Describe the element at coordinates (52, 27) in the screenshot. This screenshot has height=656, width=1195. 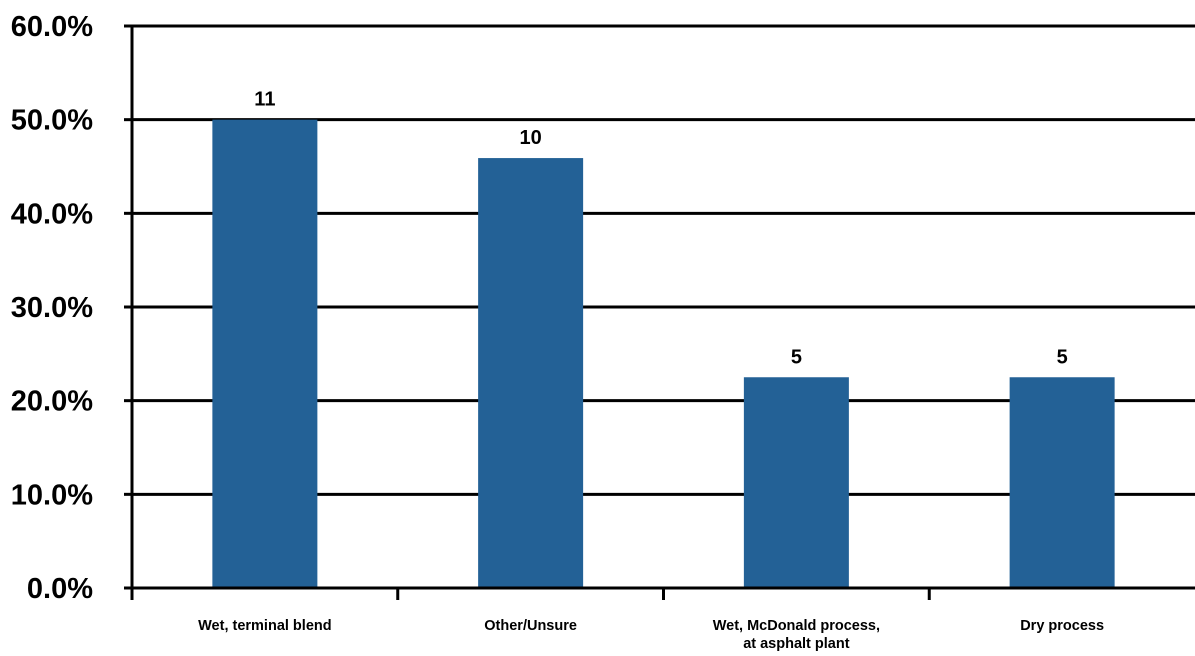
I see `y-tick-label: 60.0%` at that location.